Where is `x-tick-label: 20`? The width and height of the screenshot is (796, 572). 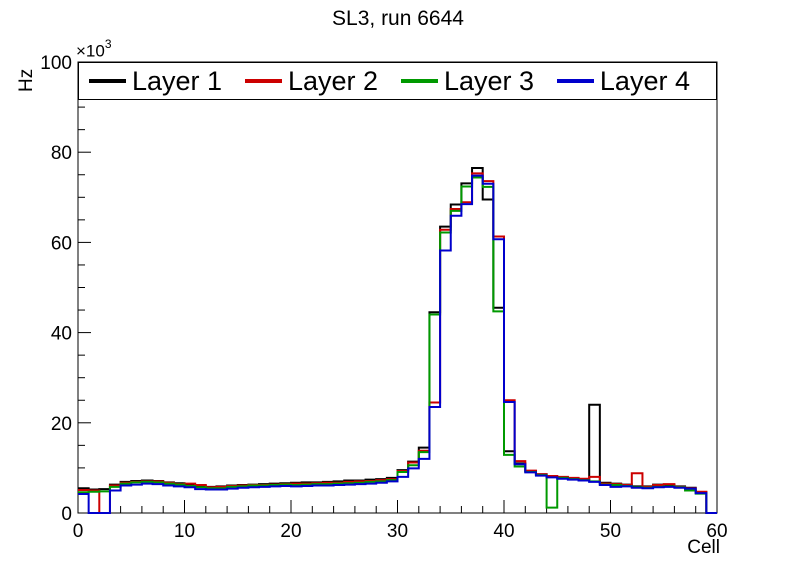
x-tick-label: 20 is located at coordinates (290, 531).